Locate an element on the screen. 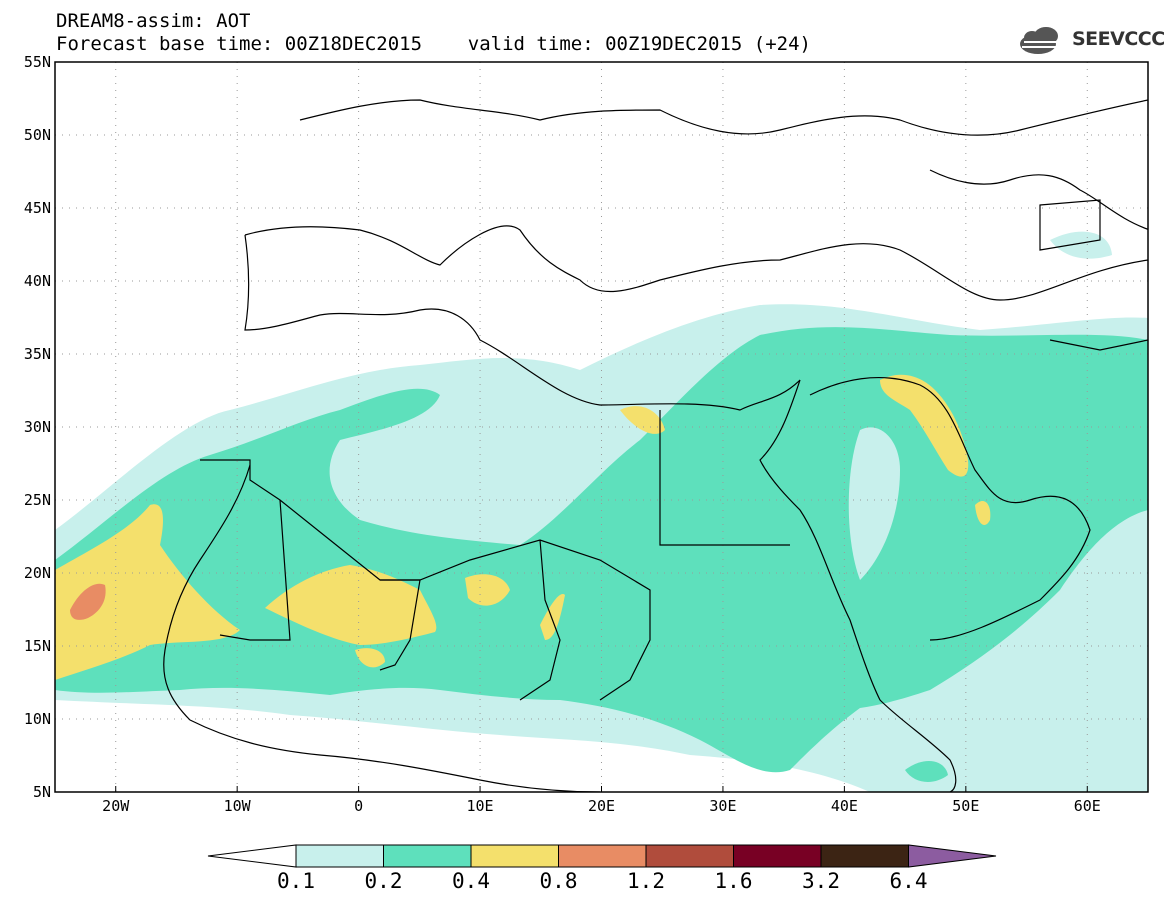 The height and width of the screenshot is (905, 1165). lat-tick-label: 35N is located at coordinates (37, 354).